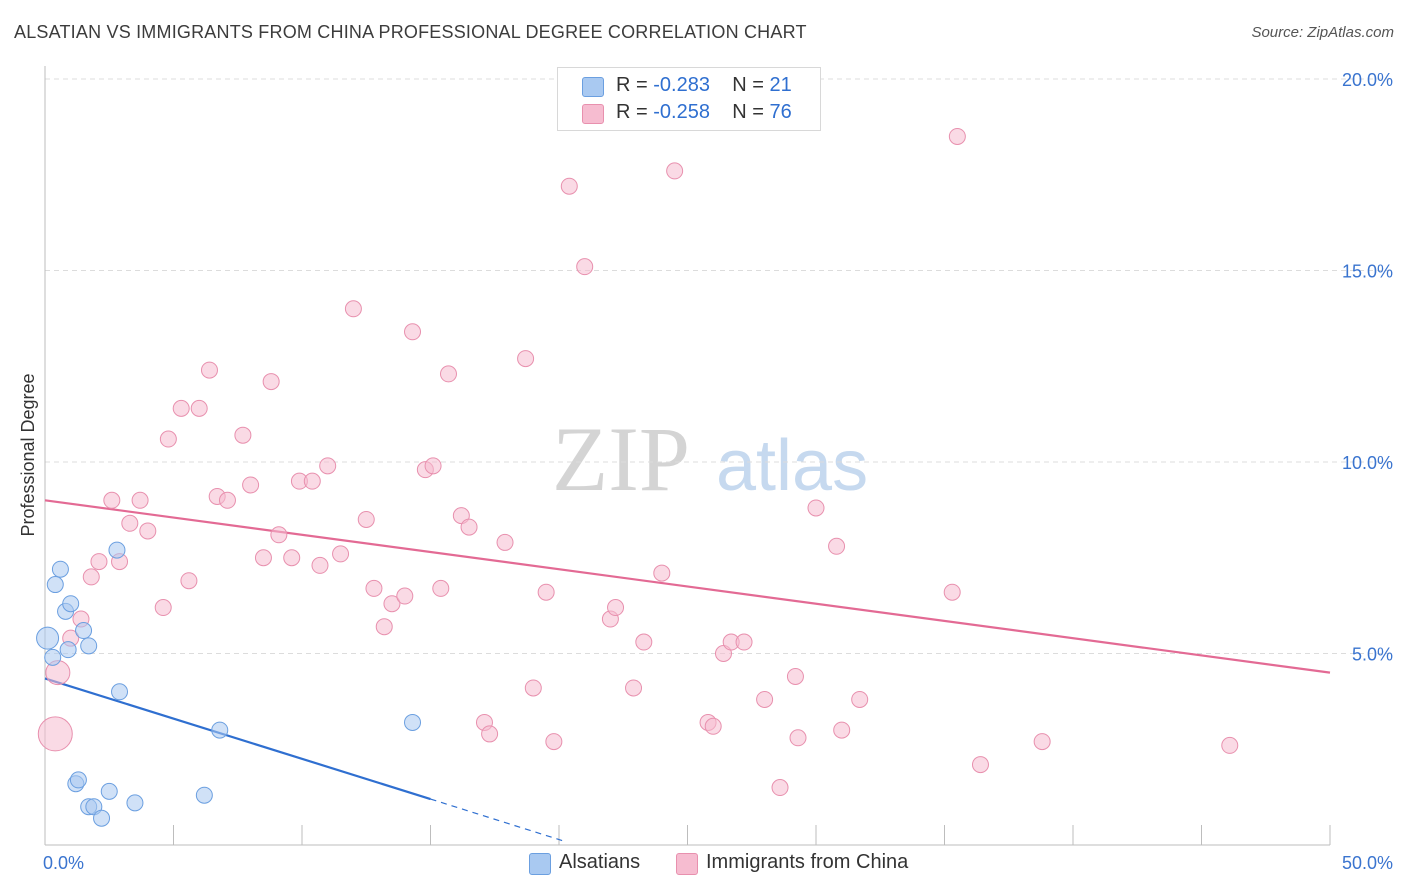 Image resolution: width=1406 pixels, height=892 pixels. What do you see at coordinates (497, 820) in the screenshot?
I see `trendline-alsatians-extension` at bounding box center [497, 820].